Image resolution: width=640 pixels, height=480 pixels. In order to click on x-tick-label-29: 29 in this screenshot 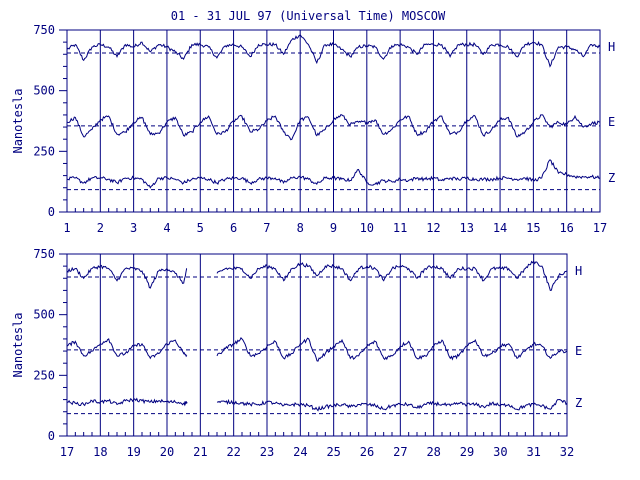, I will do `click(467, 452)`.